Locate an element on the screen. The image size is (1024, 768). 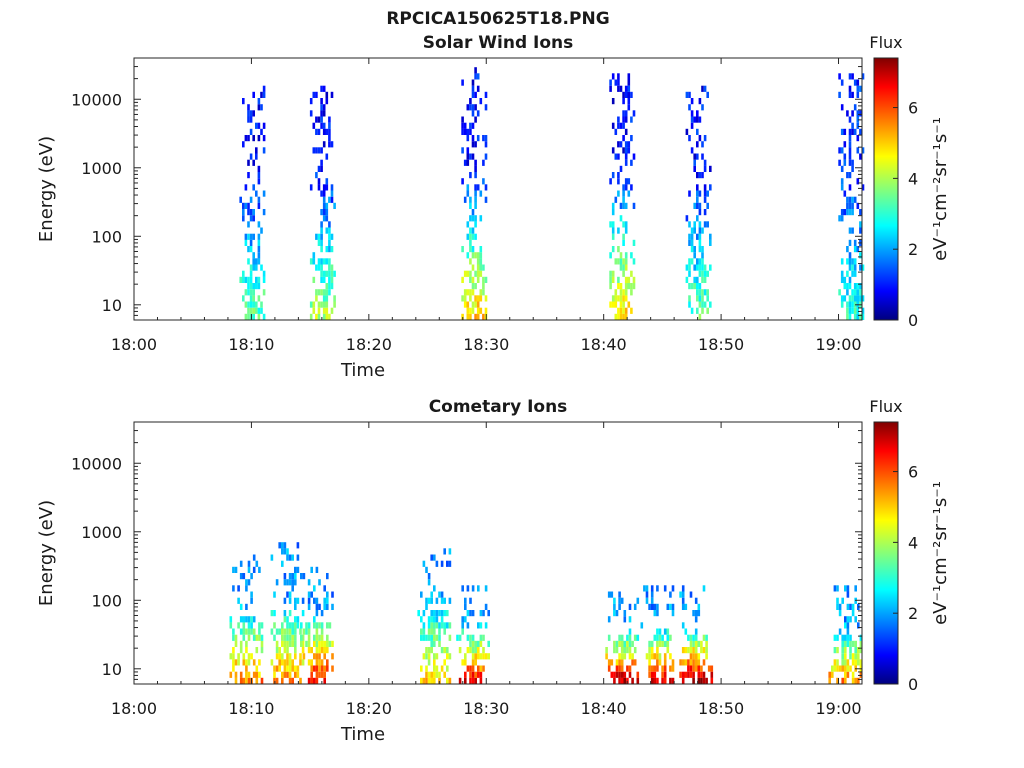
x-tick-label: 18:40 is located at coordinates (604, 344).